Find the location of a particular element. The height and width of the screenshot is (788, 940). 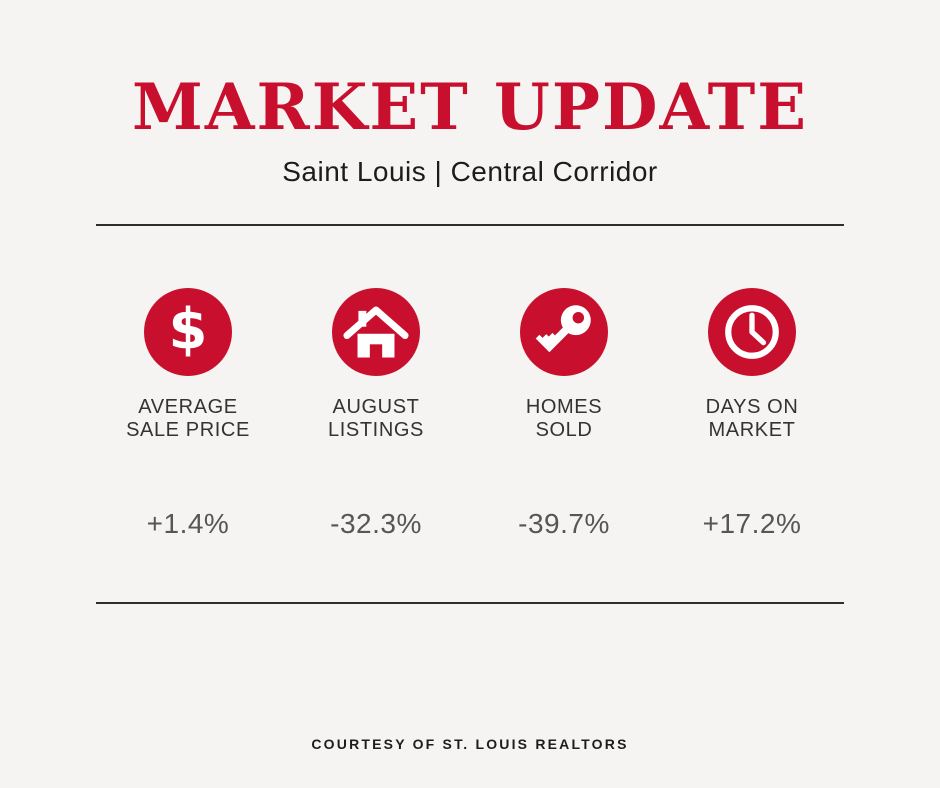

dollar-glyph: $ is located at coordinates (188, 329).